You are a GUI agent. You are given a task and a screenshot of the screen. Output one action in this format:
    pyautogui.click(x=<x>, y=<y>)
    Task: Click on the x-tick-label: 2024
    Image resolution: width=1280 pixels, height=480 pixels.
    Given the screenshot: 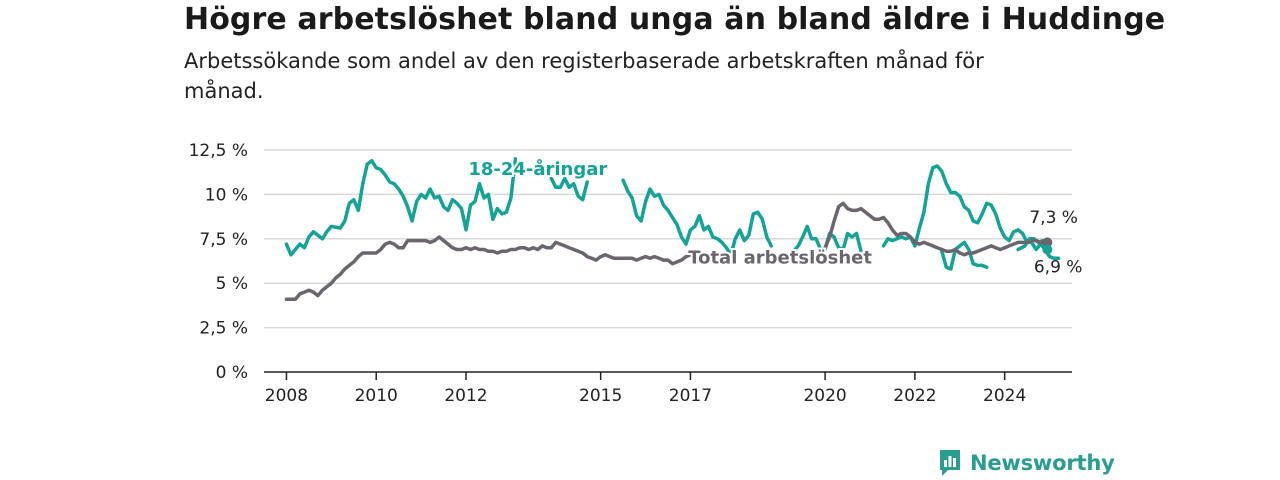 What is the action you would take?
    pyautogui.click(x=1004, y=396)
    